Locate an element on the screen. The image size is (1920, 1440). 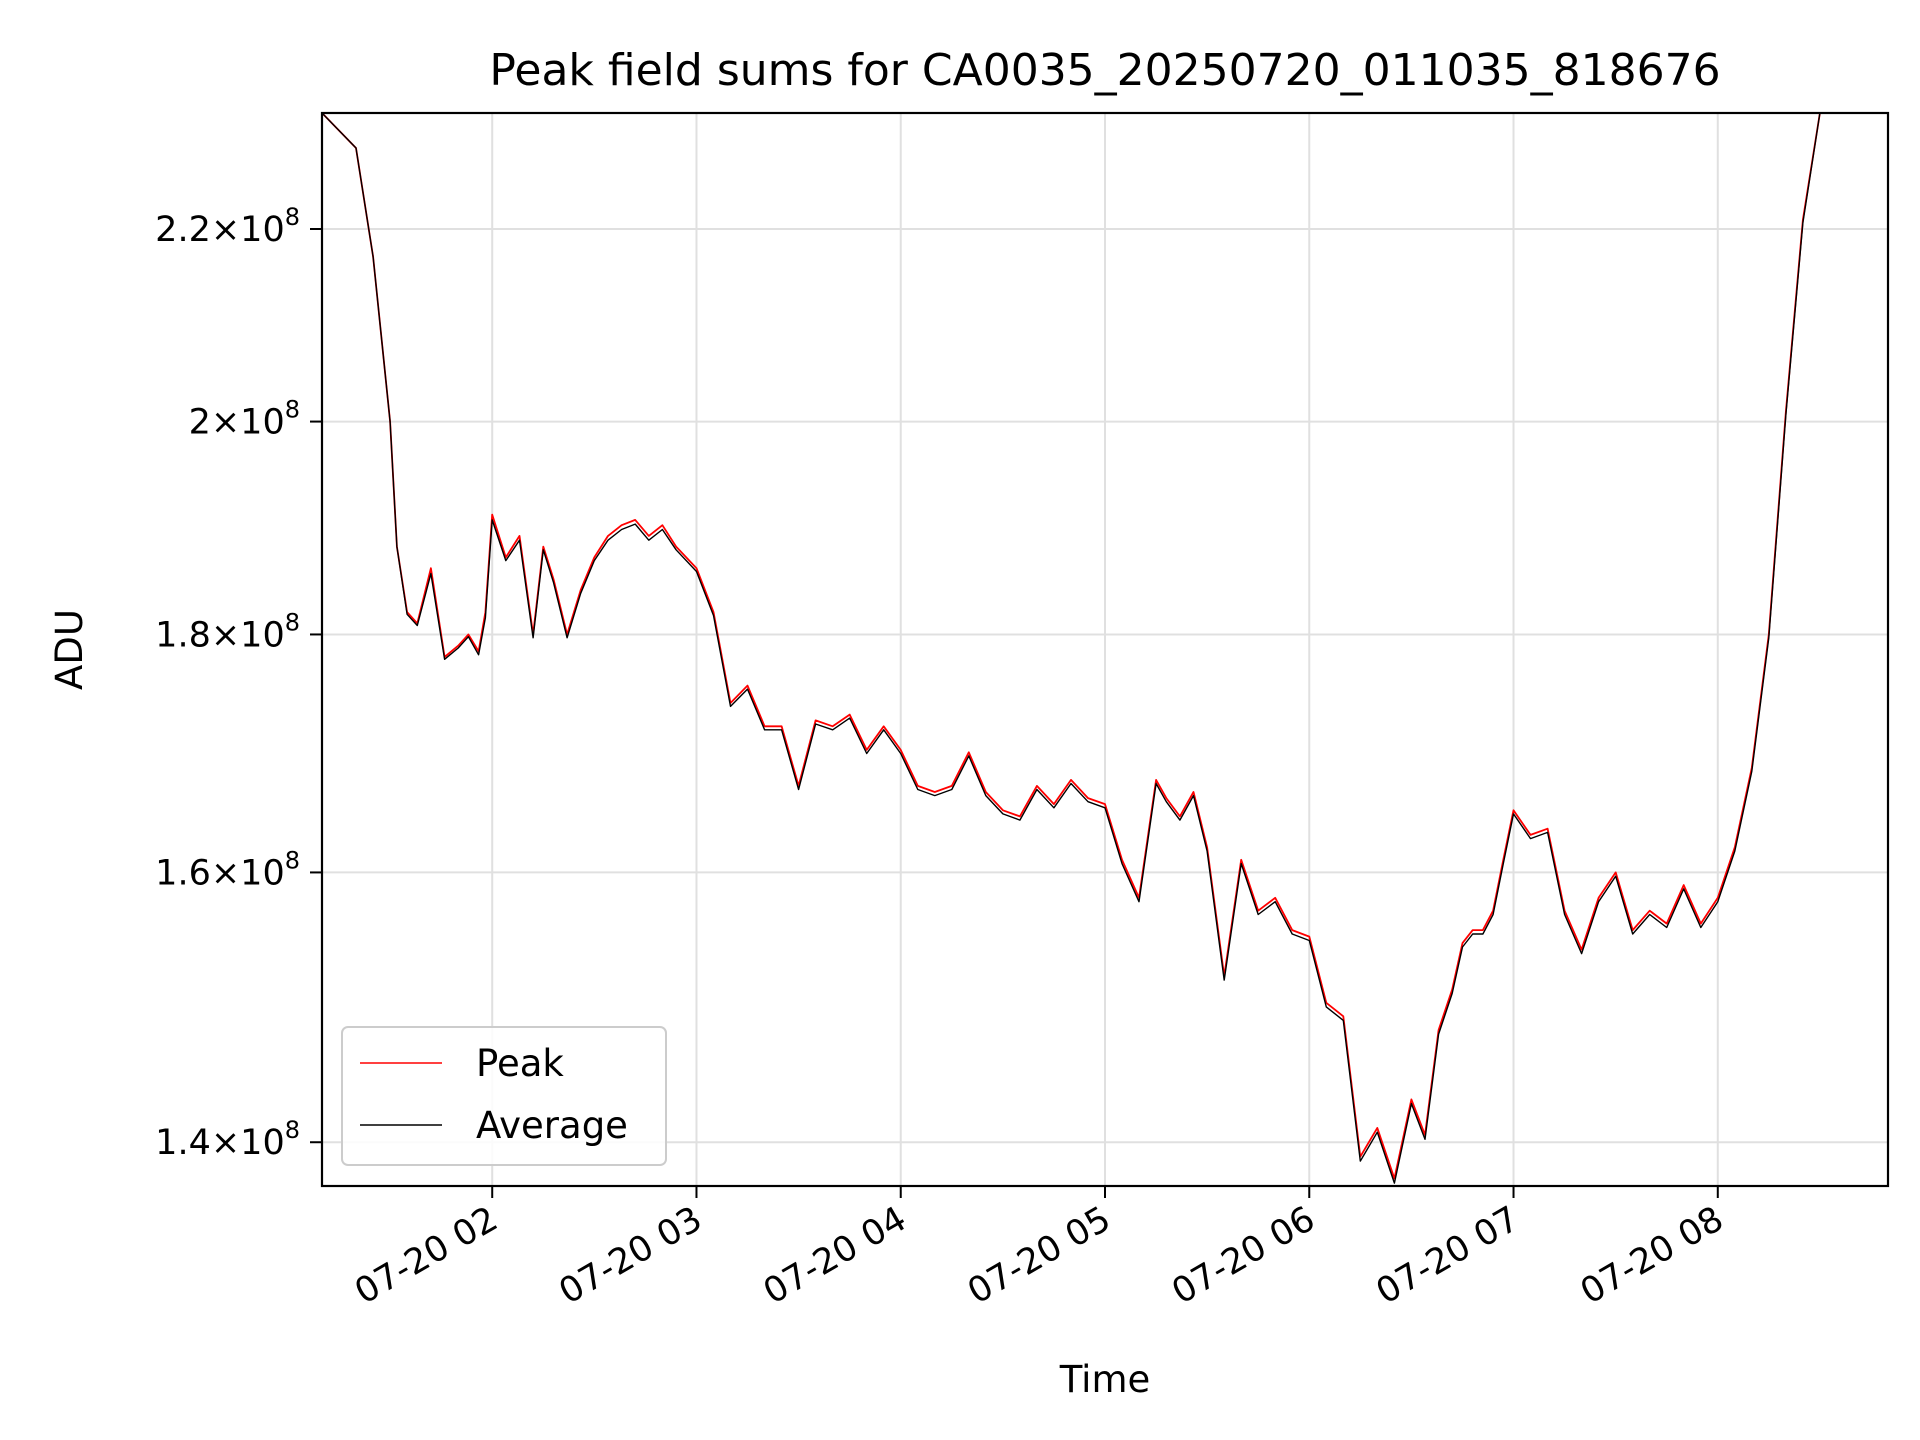
y-tick-label: 1.4×10⁸ is located at coordinates (227, 1139).